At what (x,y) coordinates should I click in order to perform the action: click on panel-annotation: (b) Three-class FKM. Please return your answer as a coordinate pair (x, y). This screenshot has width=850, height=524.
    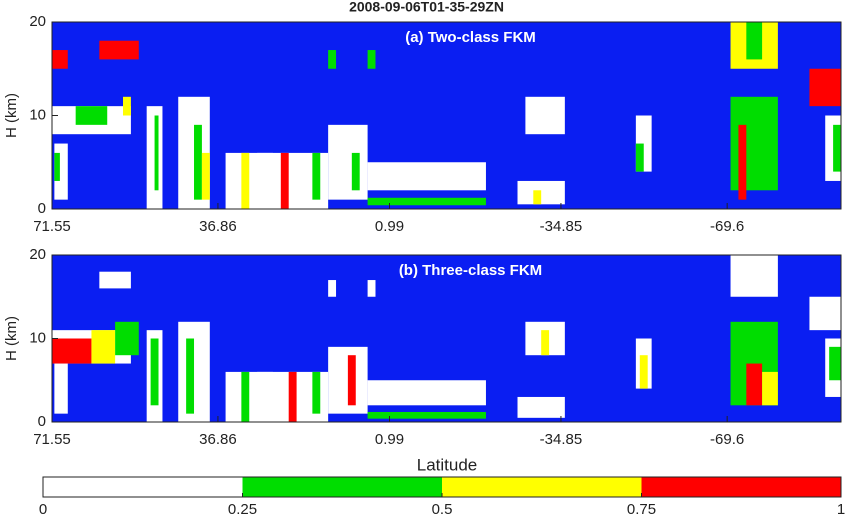
    Looking at the image, I should click on (470, 270).